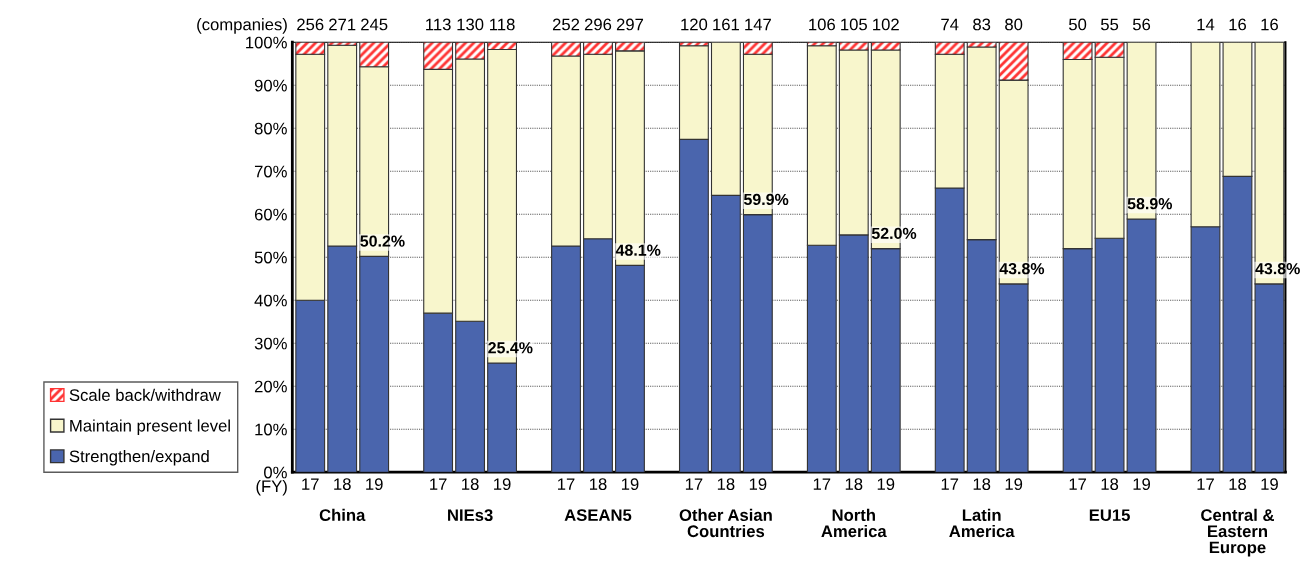  Describe the element at coordinates (270, 85) in the screenshot. I see `y-tick-label: 90%` at that location.